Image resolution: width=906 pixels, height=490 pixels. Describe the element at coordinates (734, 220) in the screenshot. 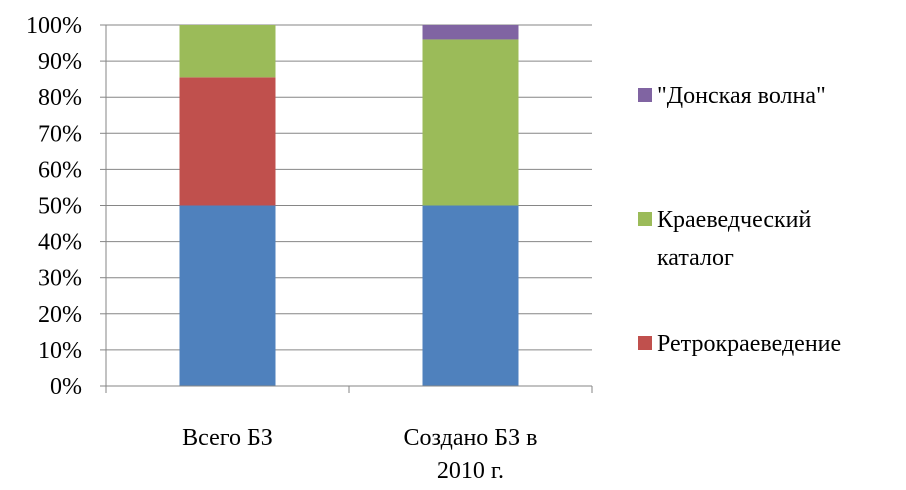

I see `legend-label: Краеведческий` at that location.